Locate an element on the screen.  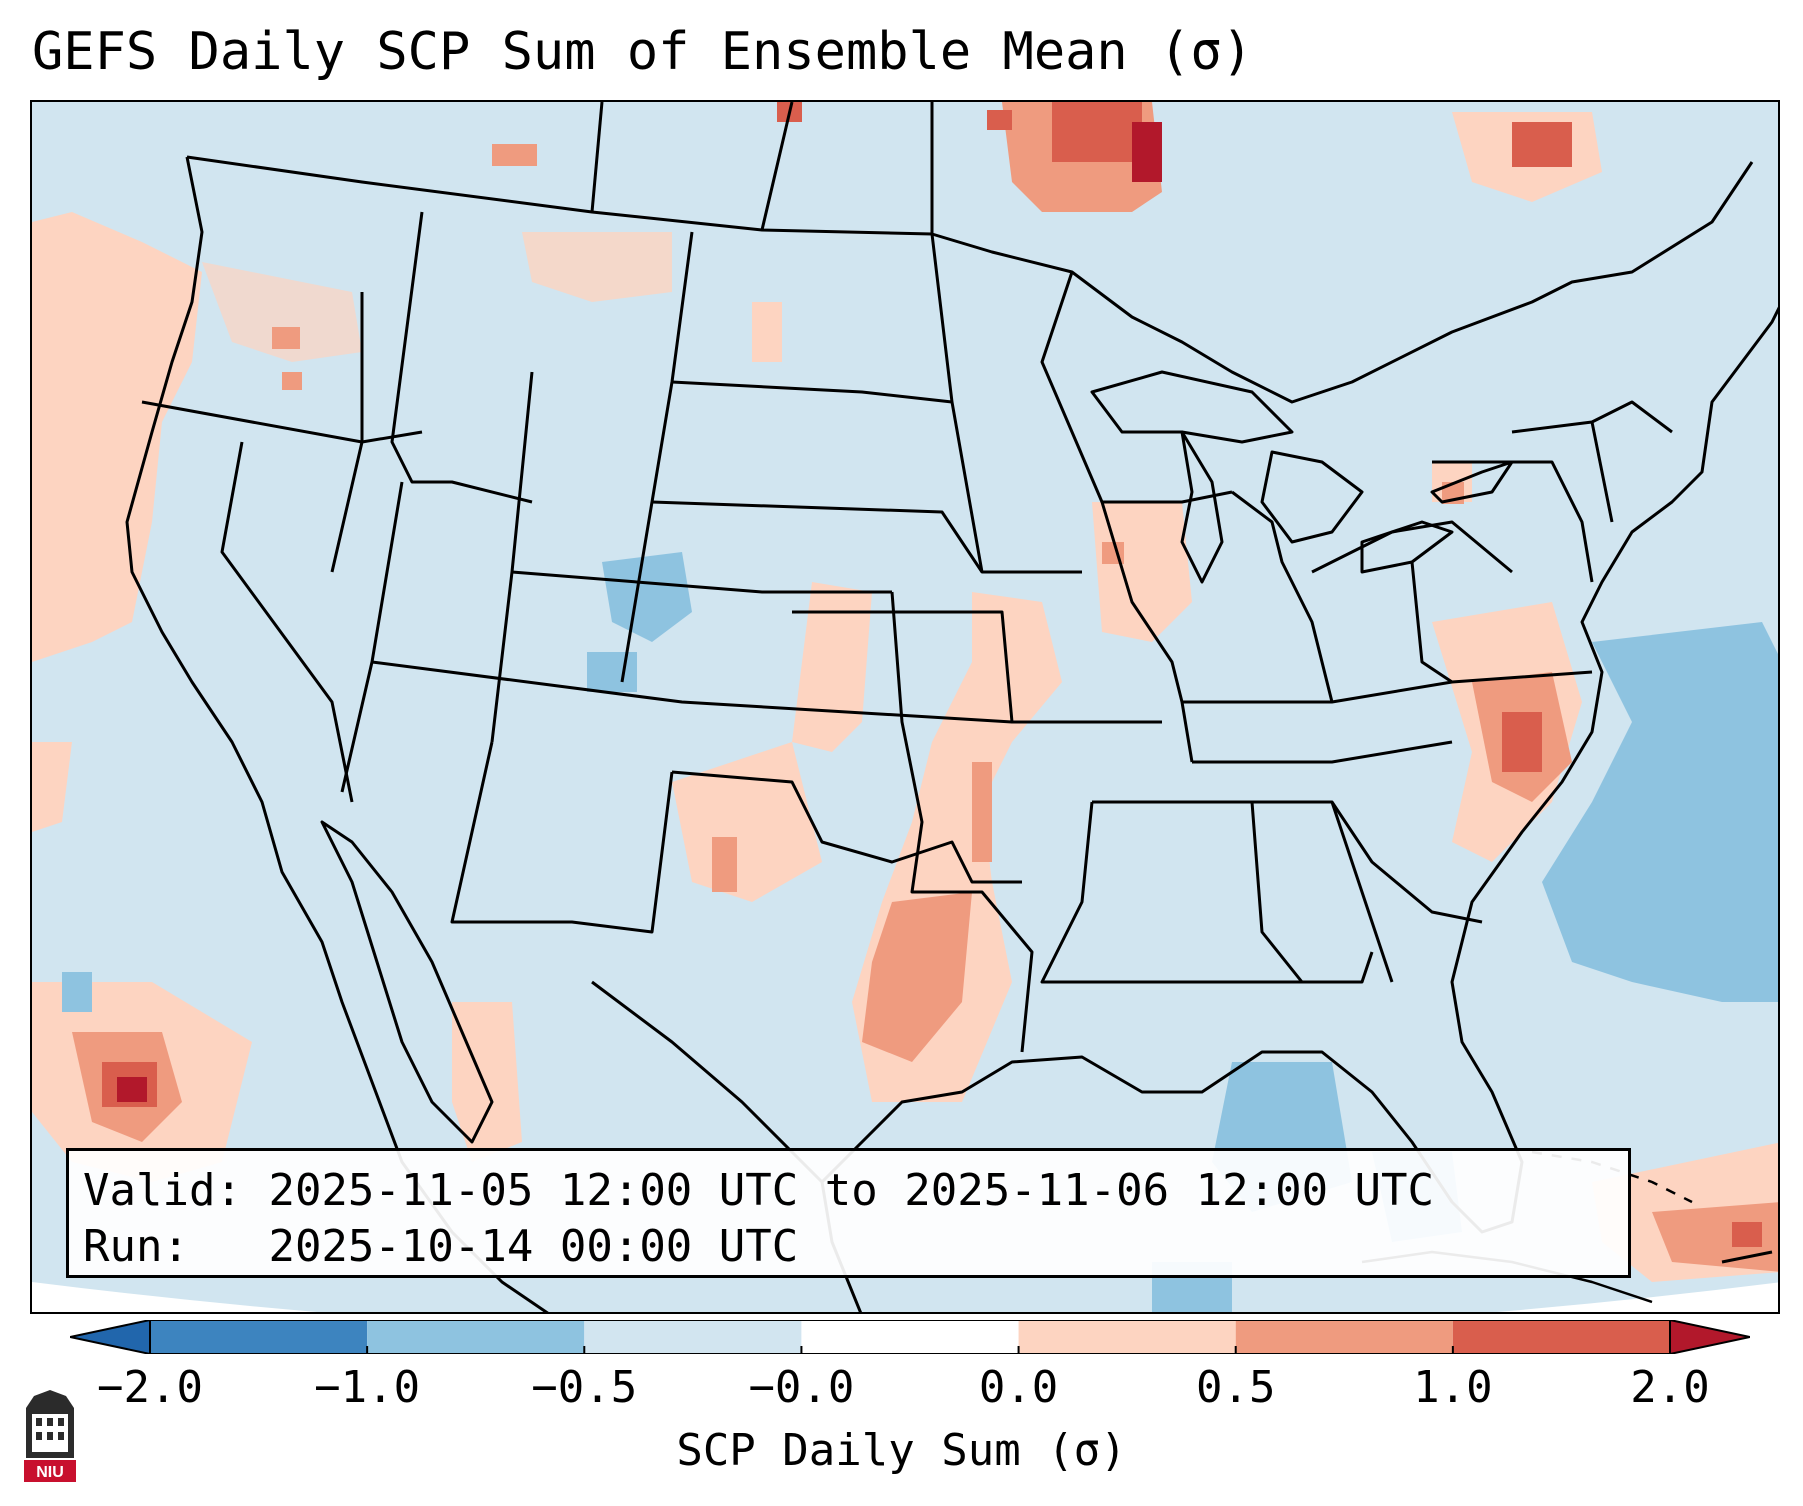
colorbar-tick-label: −1.0 is located at coordinates (367, 1387).